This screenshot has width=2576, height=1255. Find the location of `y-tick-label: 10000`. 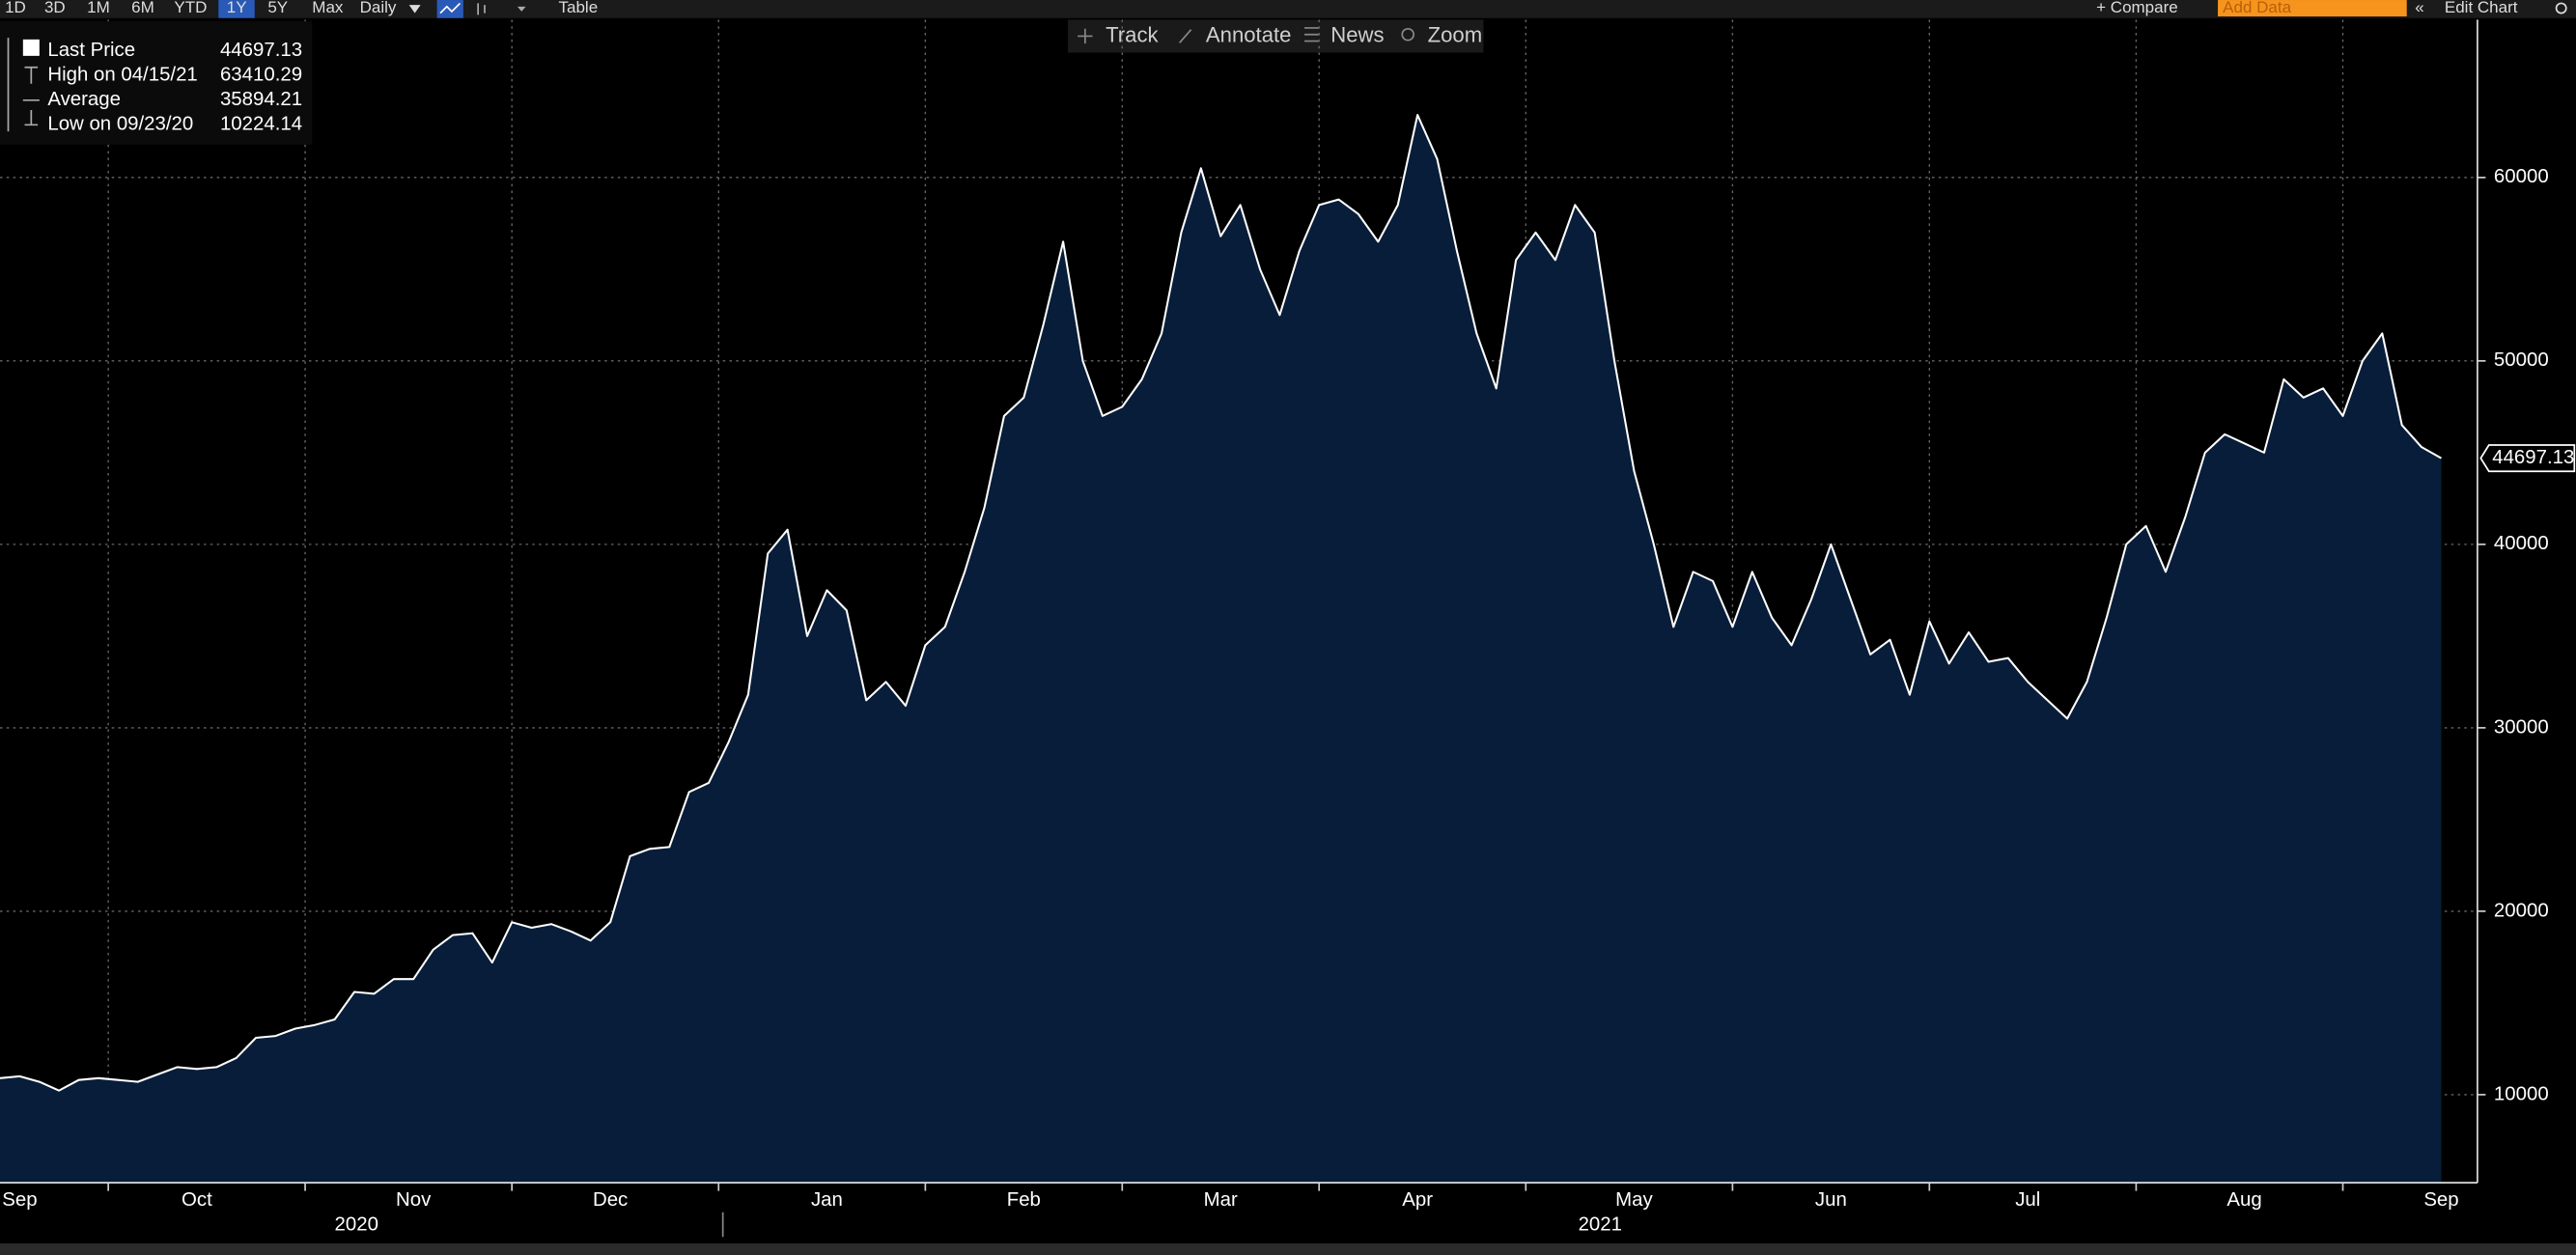

y-tick-label: 10000 is located at coordinates (2522, 1093).